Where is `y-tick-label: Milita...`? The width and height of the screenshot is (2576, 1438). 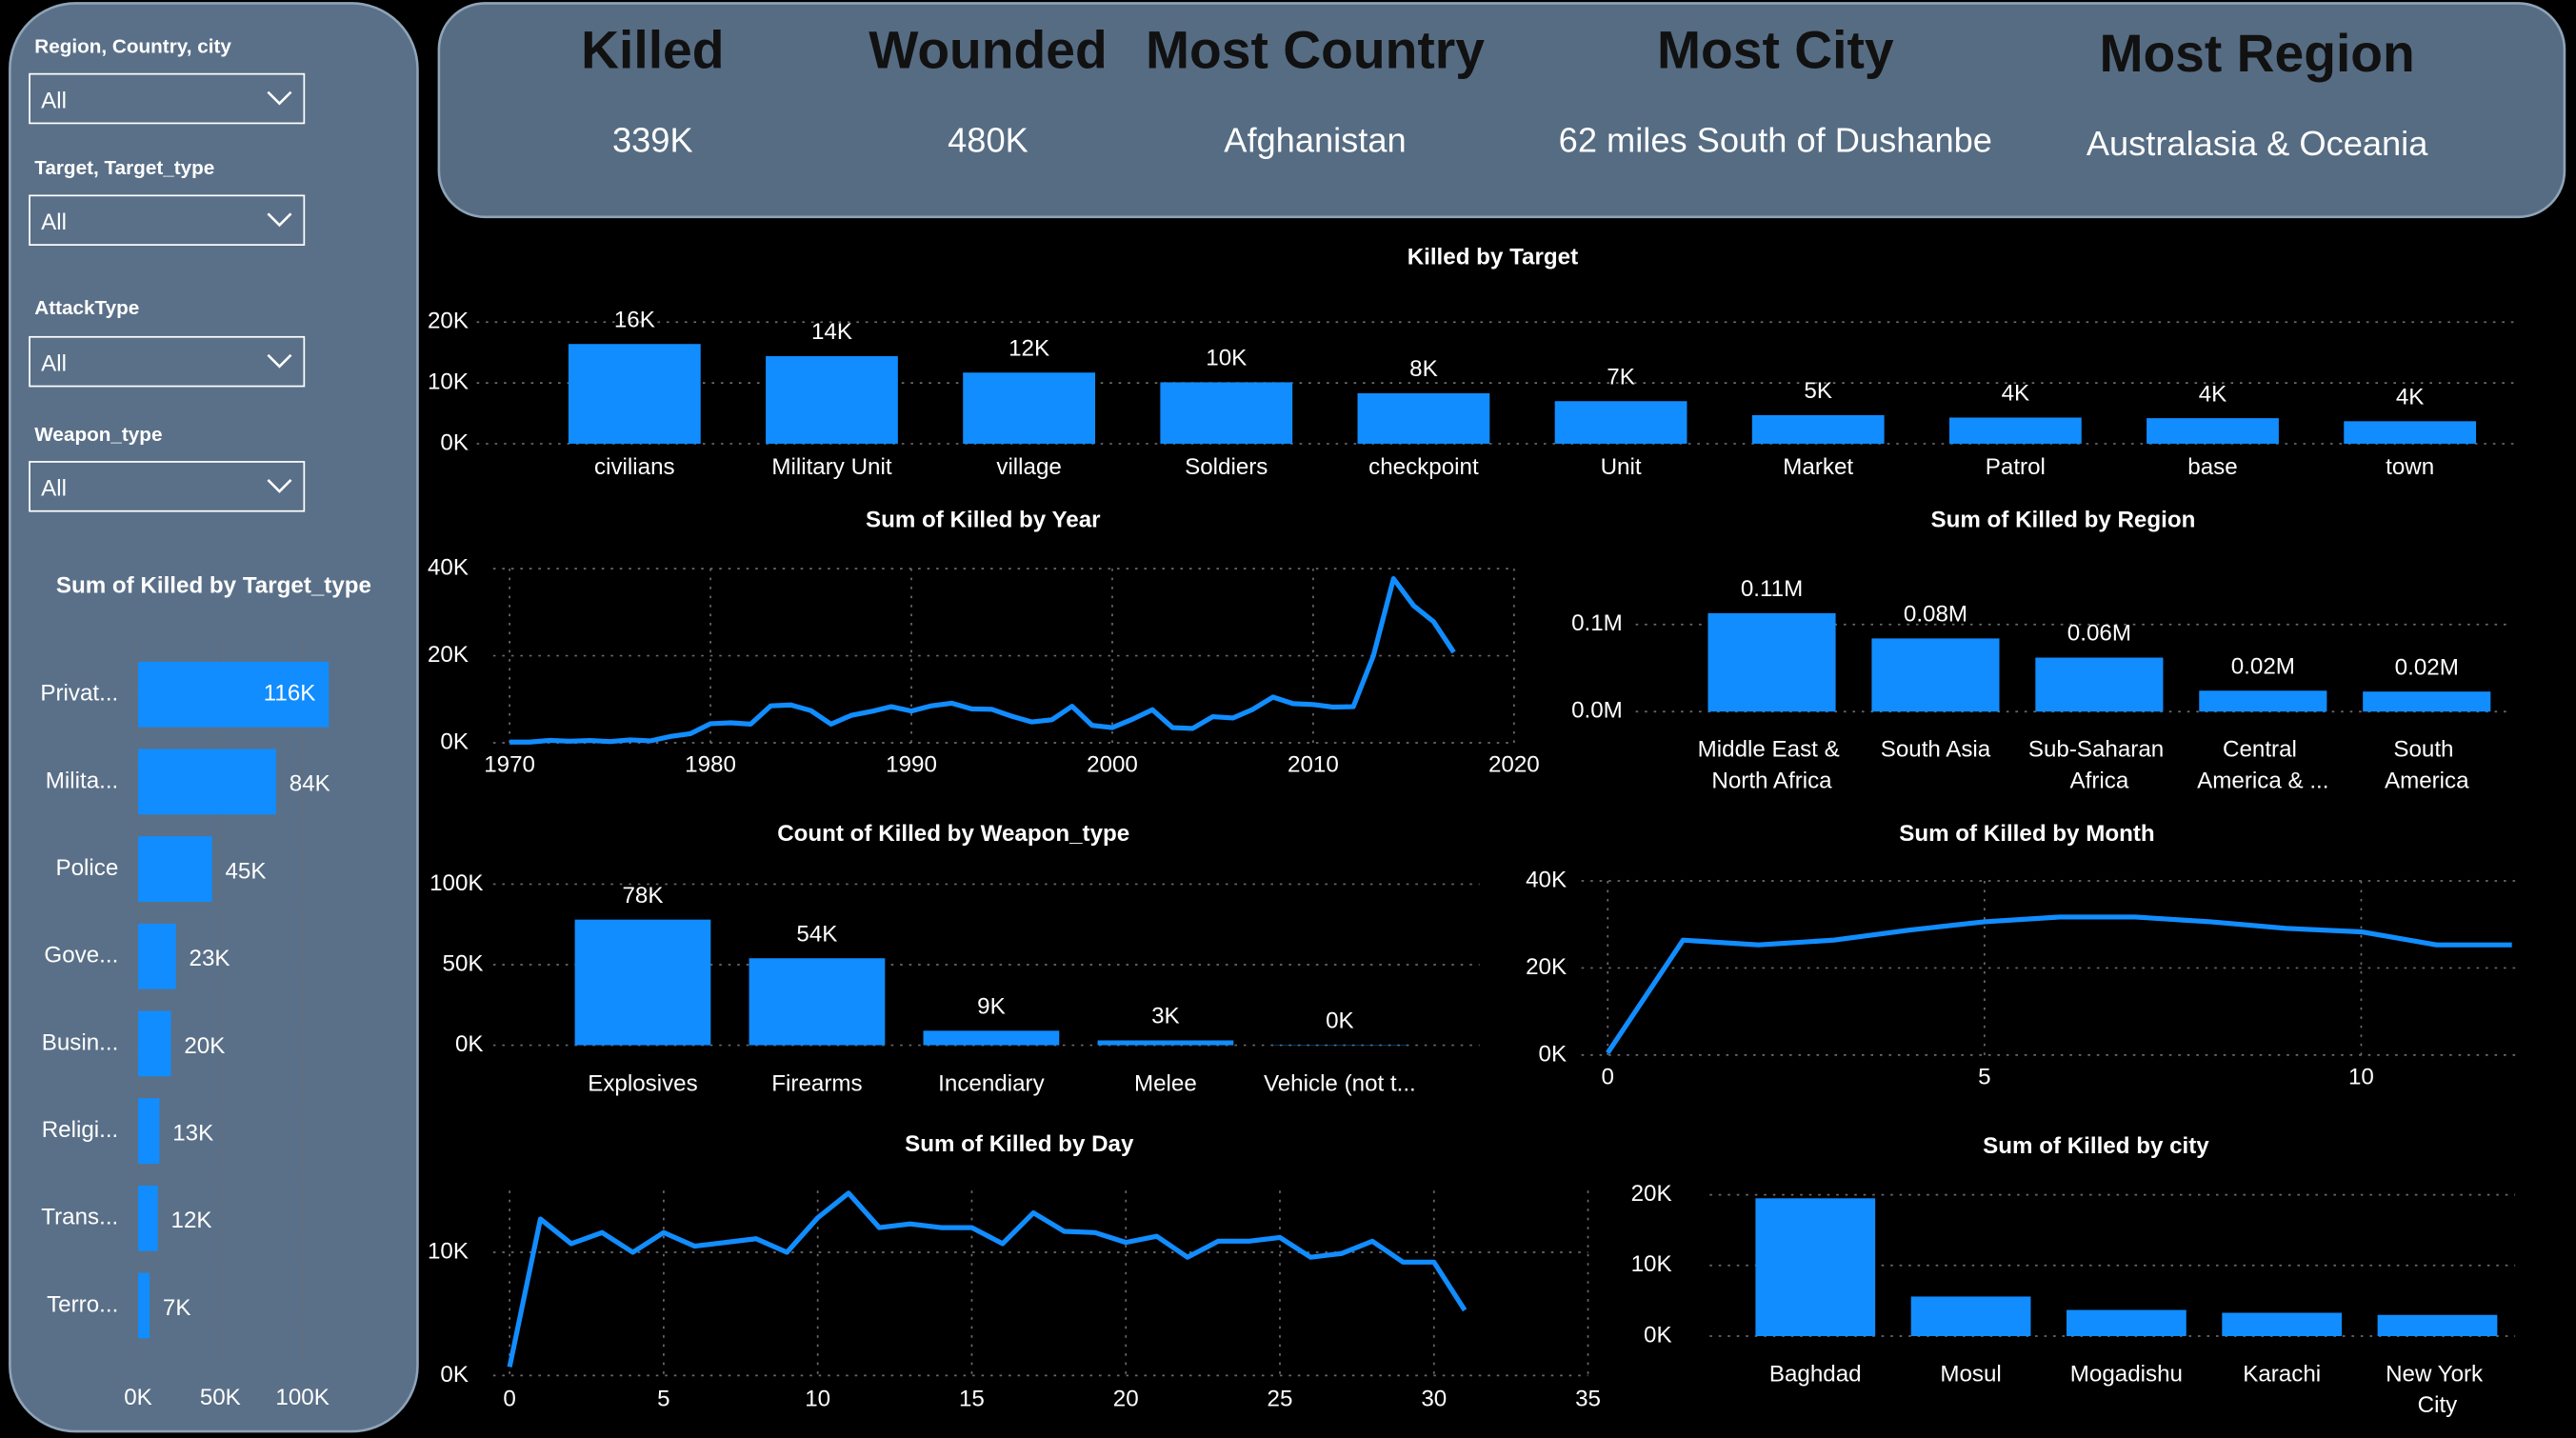
y-tick-label: Milita... is located at coordinates (82, 780).